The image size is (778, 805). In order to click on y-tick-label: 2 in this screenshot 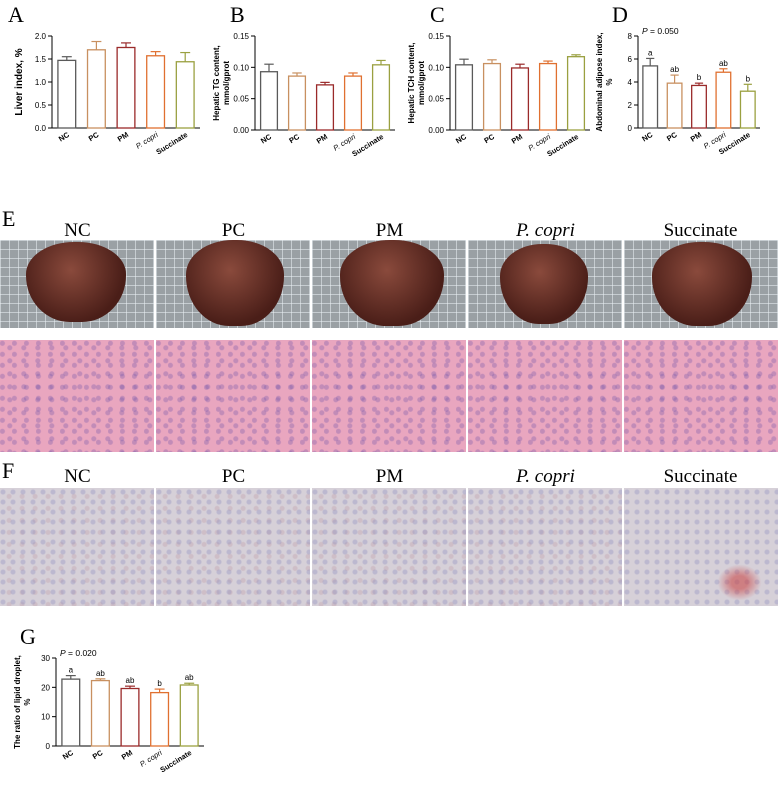, I will do `click(630, 105)`.